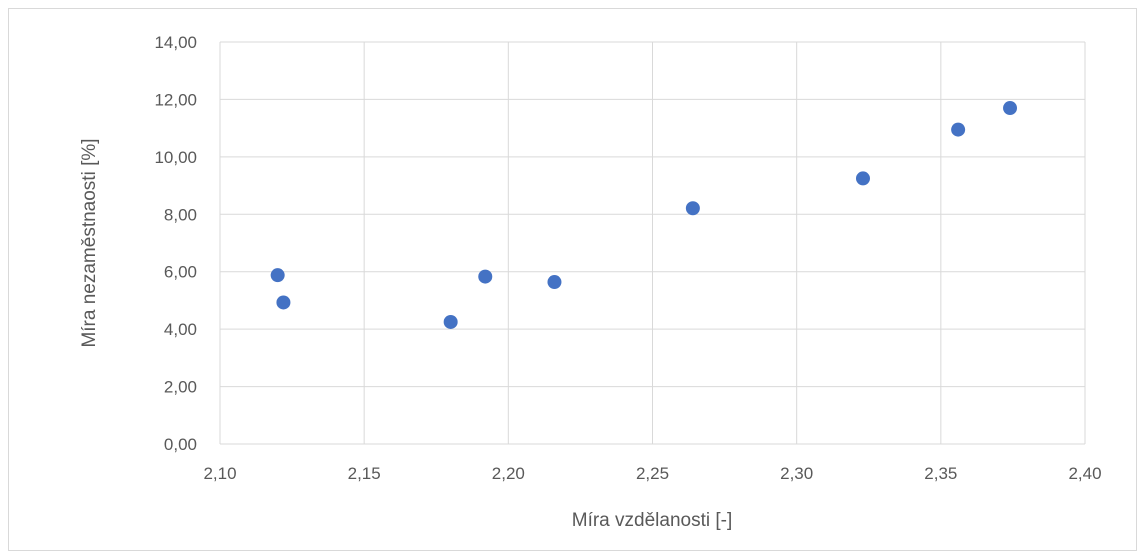 This screenshot has height=555, width=1141. What do you see at coordinates (175, 243) in the screenshot?
I see `y-axis-tick-labels: 0,00 2,00 4,00 6,00 8,00 10,00 12,00 14,00` at bounding box center [175, 243].